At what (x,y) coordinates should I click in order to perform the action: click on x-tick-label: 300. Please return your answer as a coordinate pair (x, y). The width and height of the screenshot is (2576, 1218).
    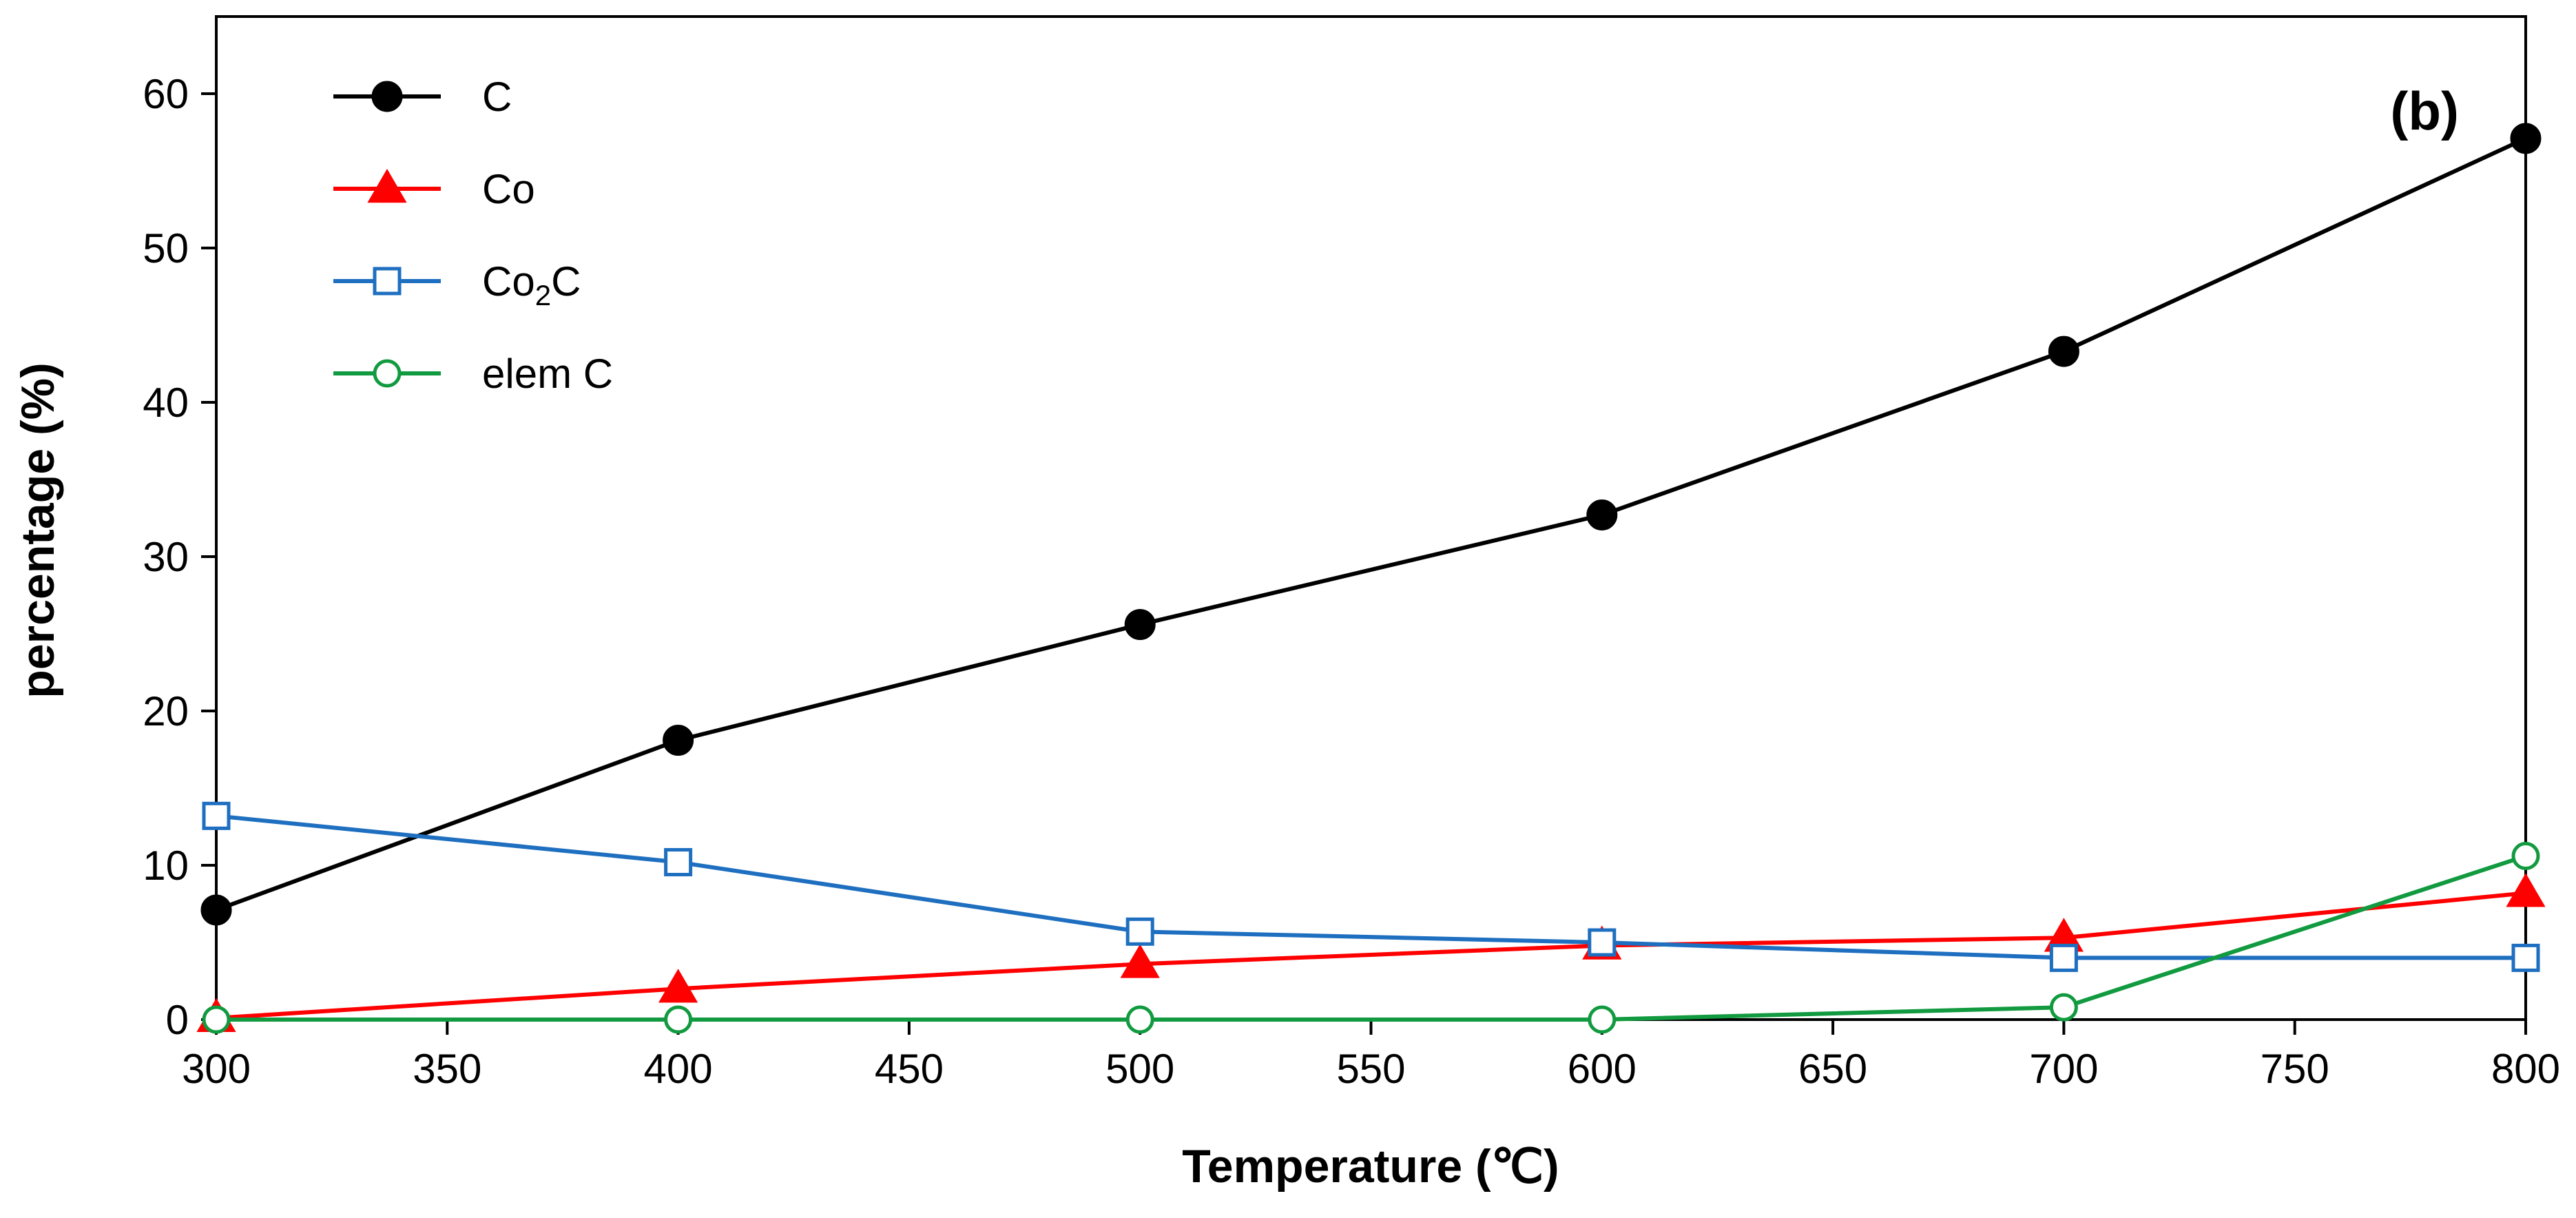
    Looking at the image, I should click on (216, 1069).